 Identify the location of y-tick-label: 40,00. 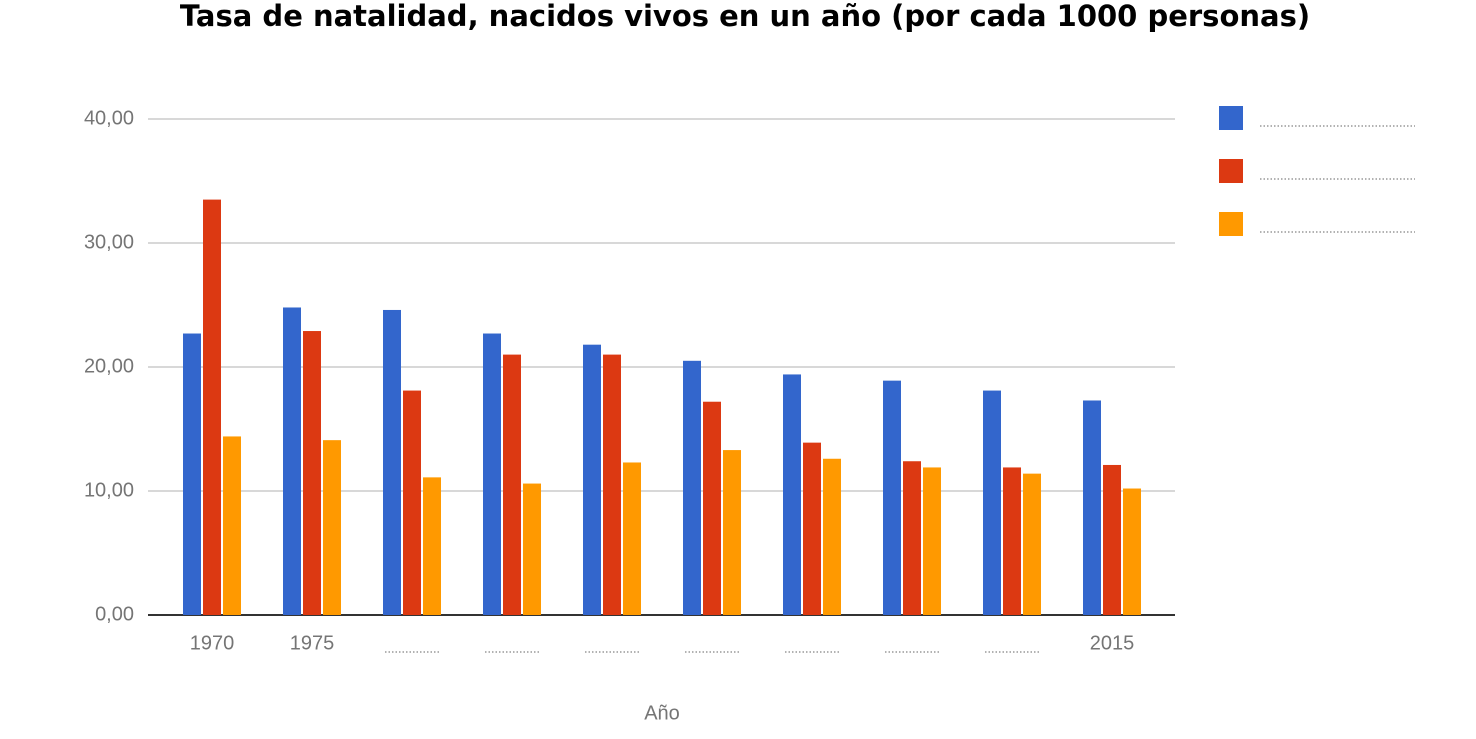
(109, 118).